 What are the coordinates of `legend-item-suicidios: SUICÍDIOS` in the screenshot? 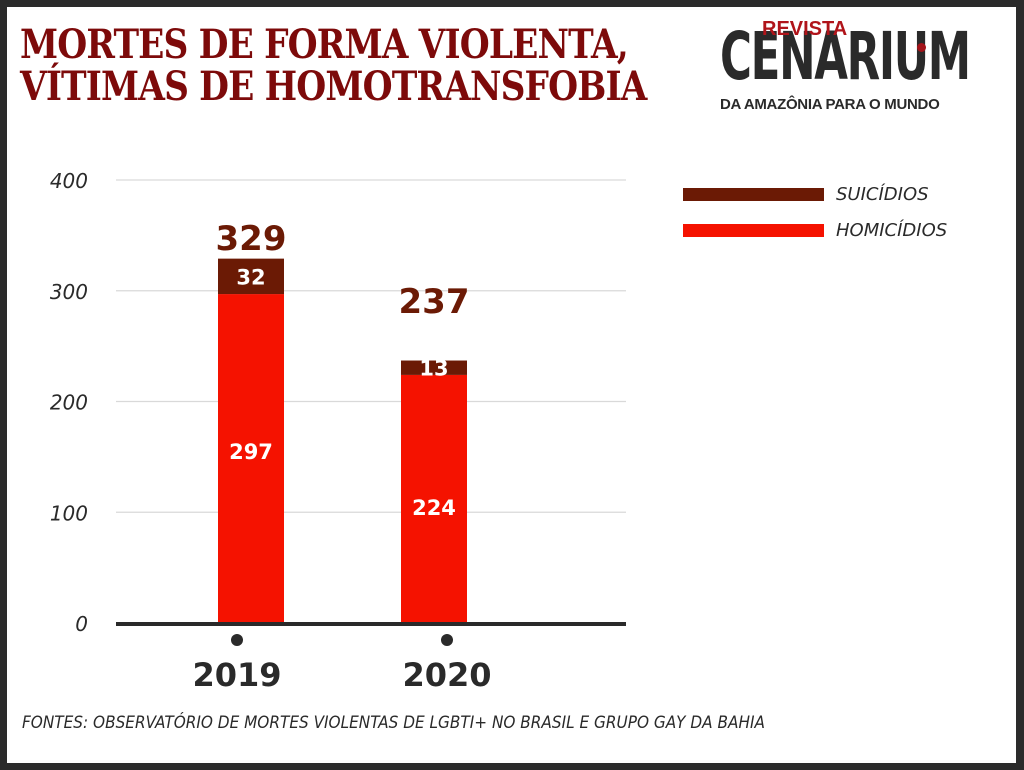 It's located at (815, 194).